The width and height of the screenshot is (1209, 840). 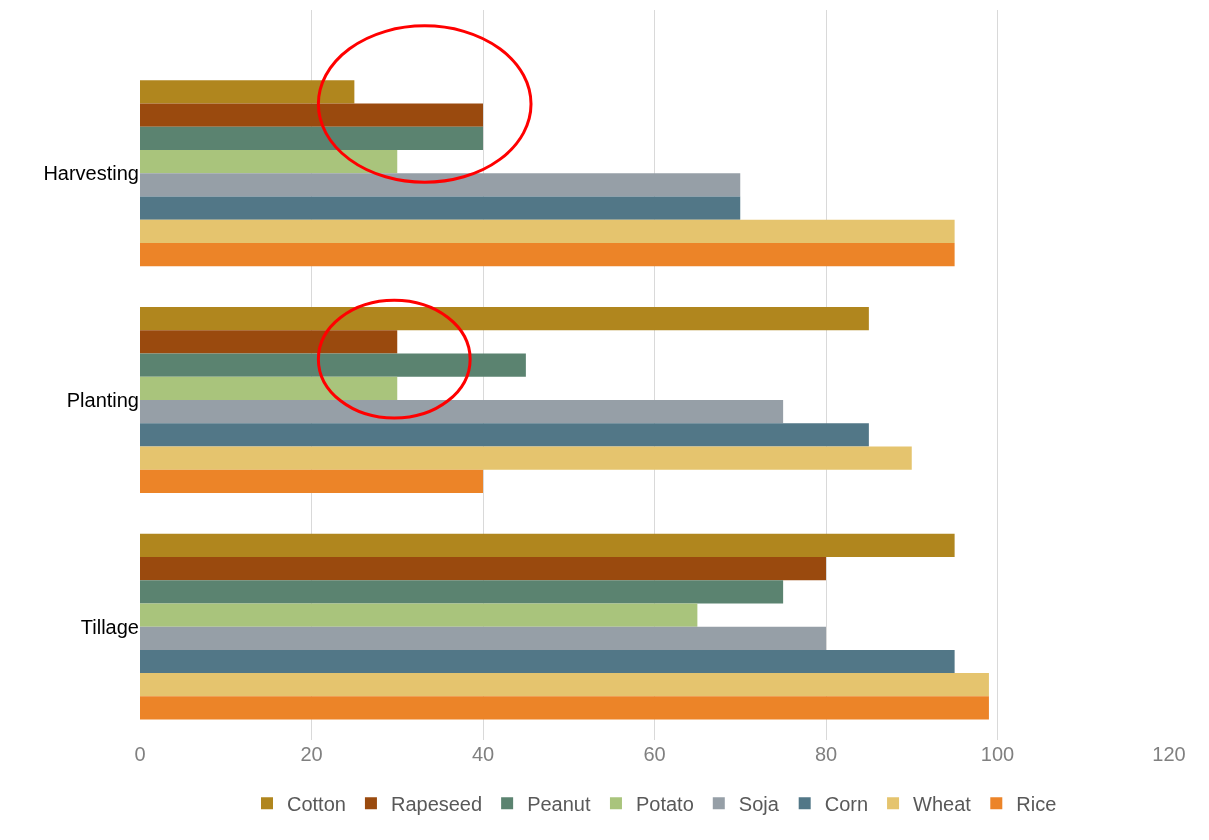 I want to click on x-tick-label: 120, so click(x=1169, y=754).